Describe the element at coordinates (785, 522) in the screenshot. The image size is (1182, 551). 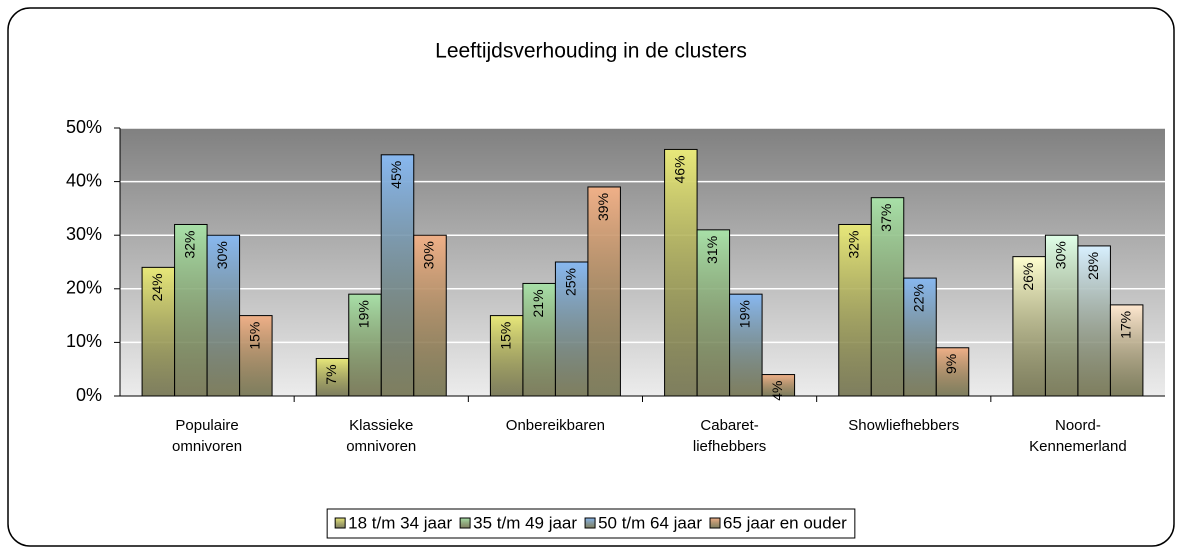
I see `legend-label: 65 jaar en ouder` at that location.